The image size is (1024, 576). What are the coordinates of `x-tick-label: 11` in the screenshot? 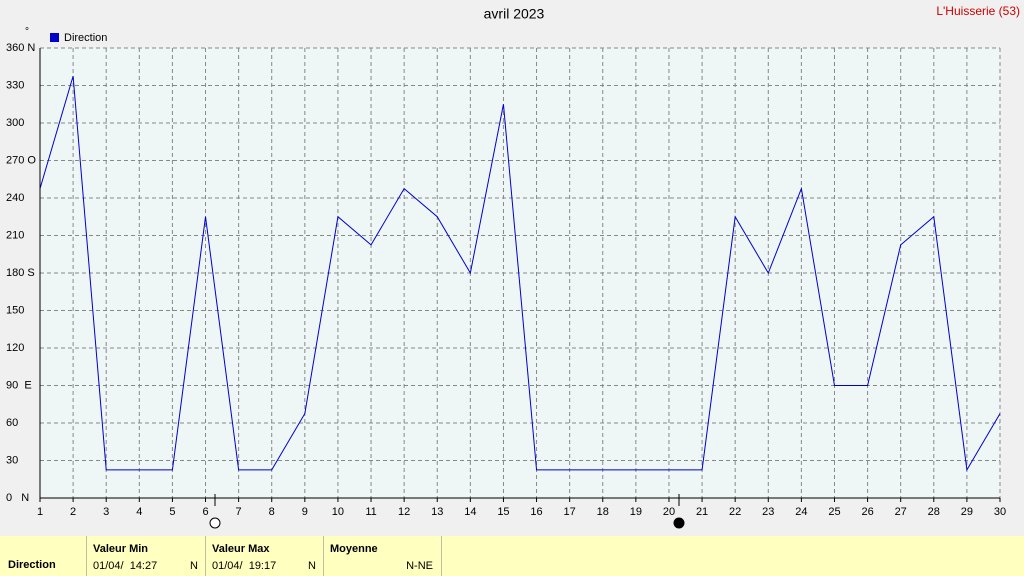 It's located at (370, 512).